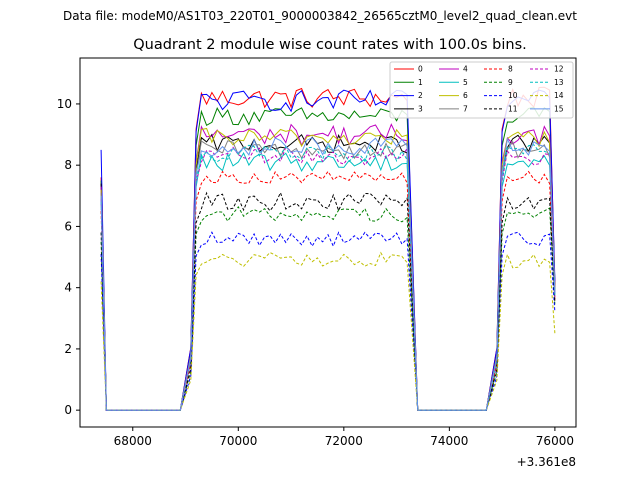  What do you see at coordinates (133, 441) in the screenshot?
I see `x-tick-label: 68000` at bounding box center [133, 441].